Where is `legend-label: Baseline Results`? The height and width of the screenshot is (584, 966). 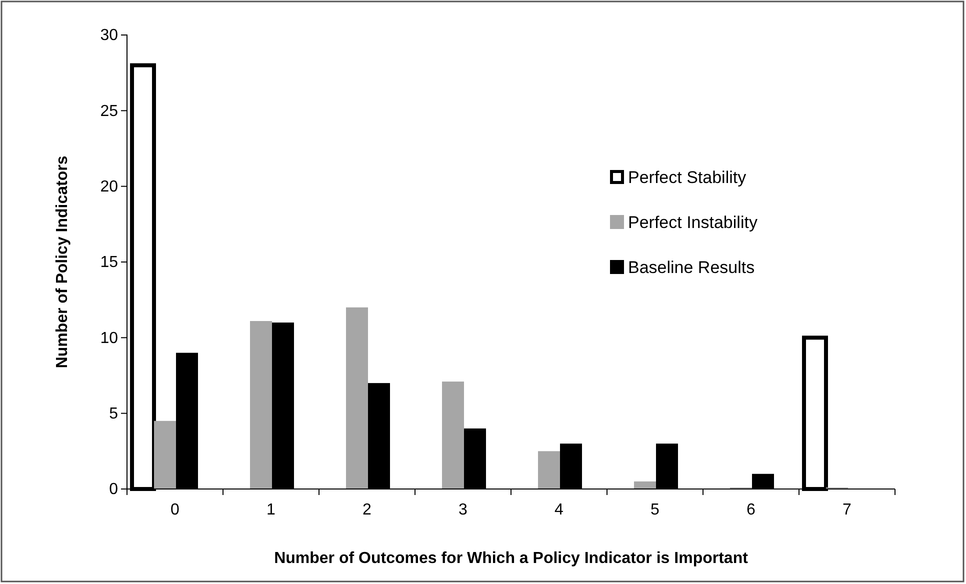 legend-label: Baseline Results is located at coordinates (691, 267).